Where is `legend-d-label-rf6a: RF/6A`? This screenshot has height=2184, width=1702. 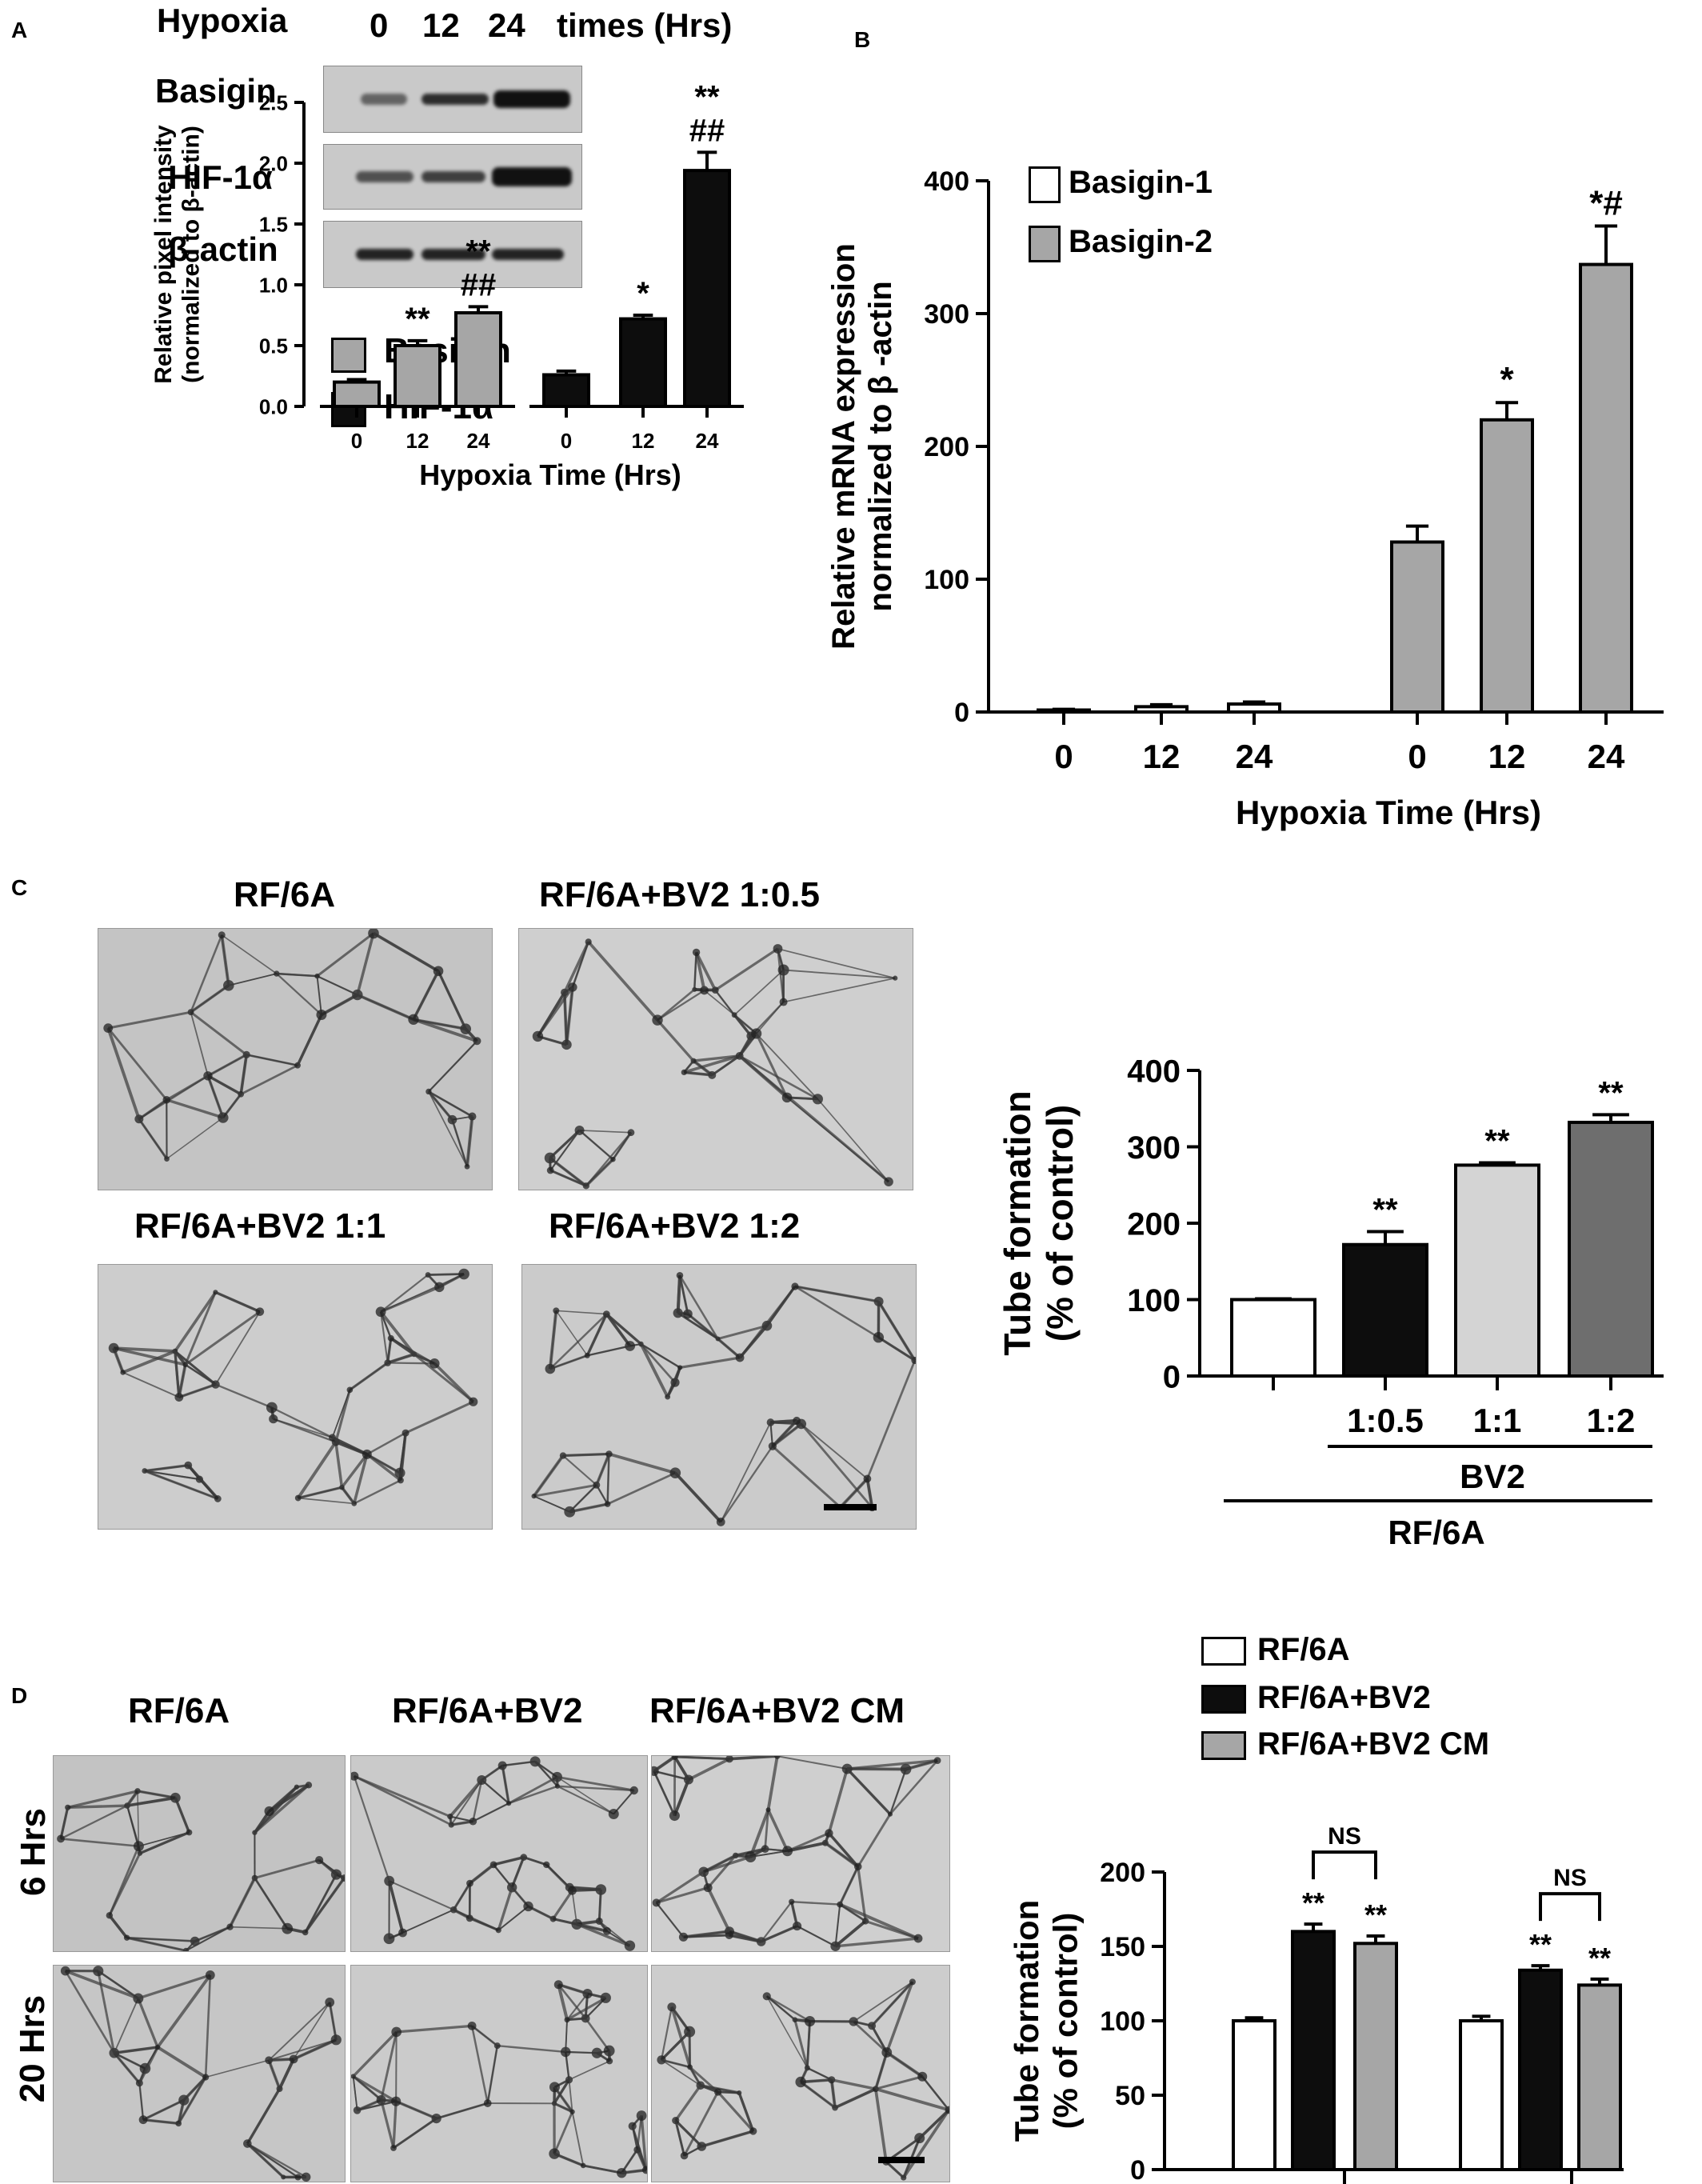
legend-d-label-rf6a: RF/6A is located at coordinates (1303, 1649).